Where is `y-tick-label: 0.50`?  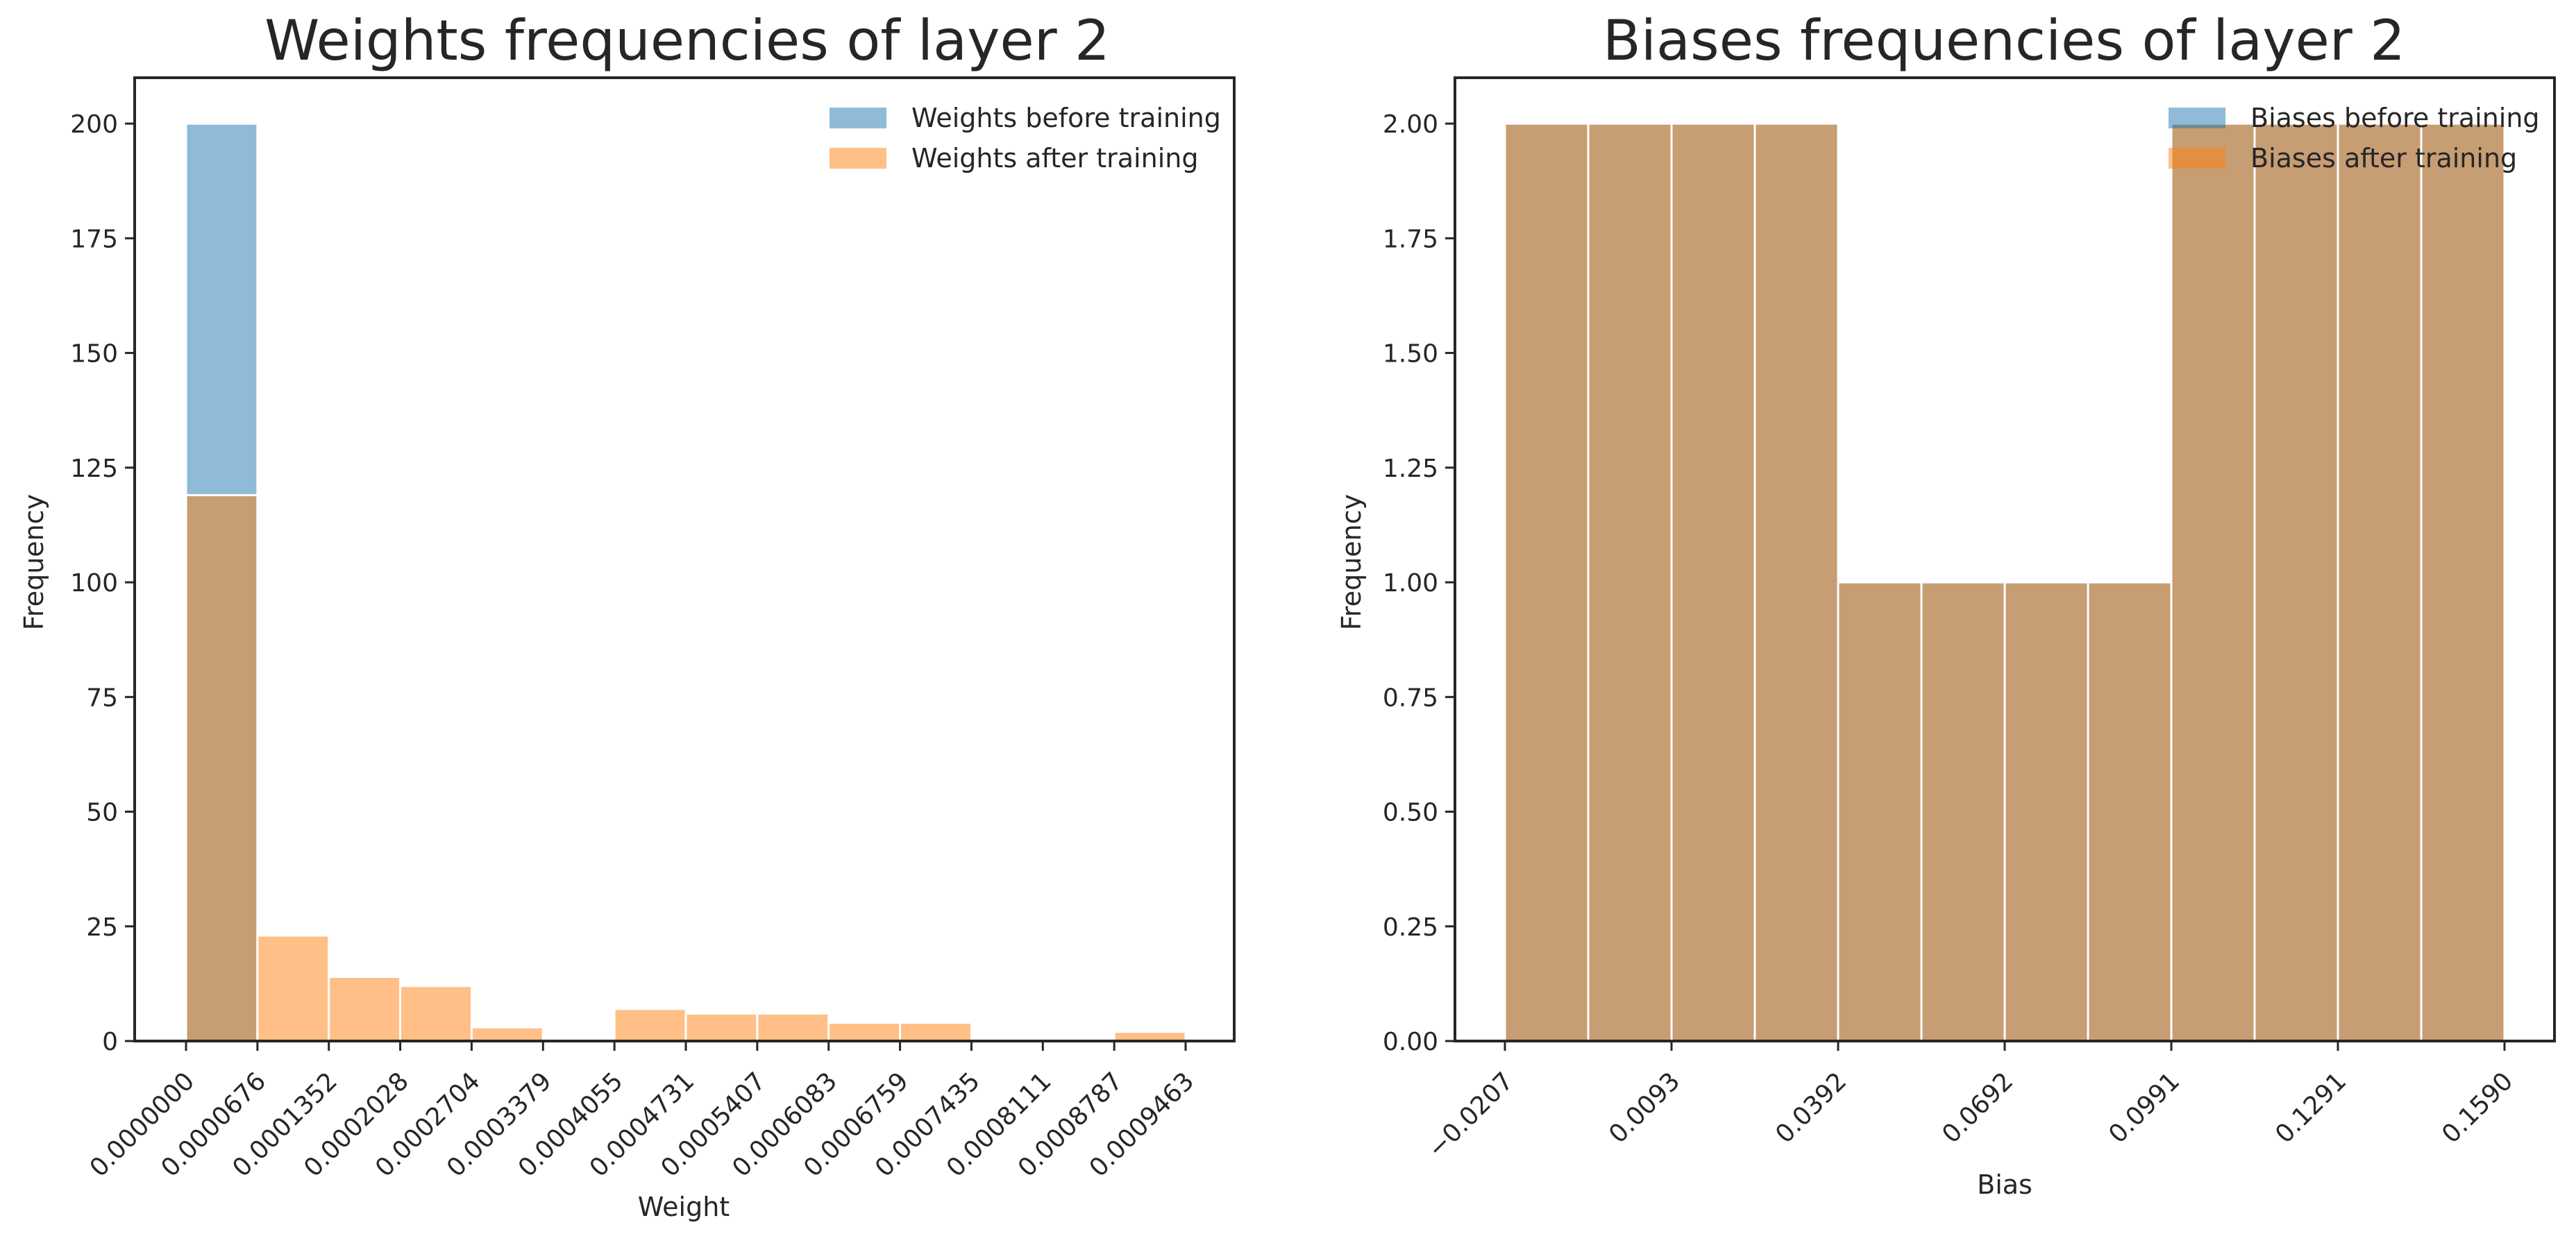 y-tick-label: 0.50 is located at coordinates (1410, 813).